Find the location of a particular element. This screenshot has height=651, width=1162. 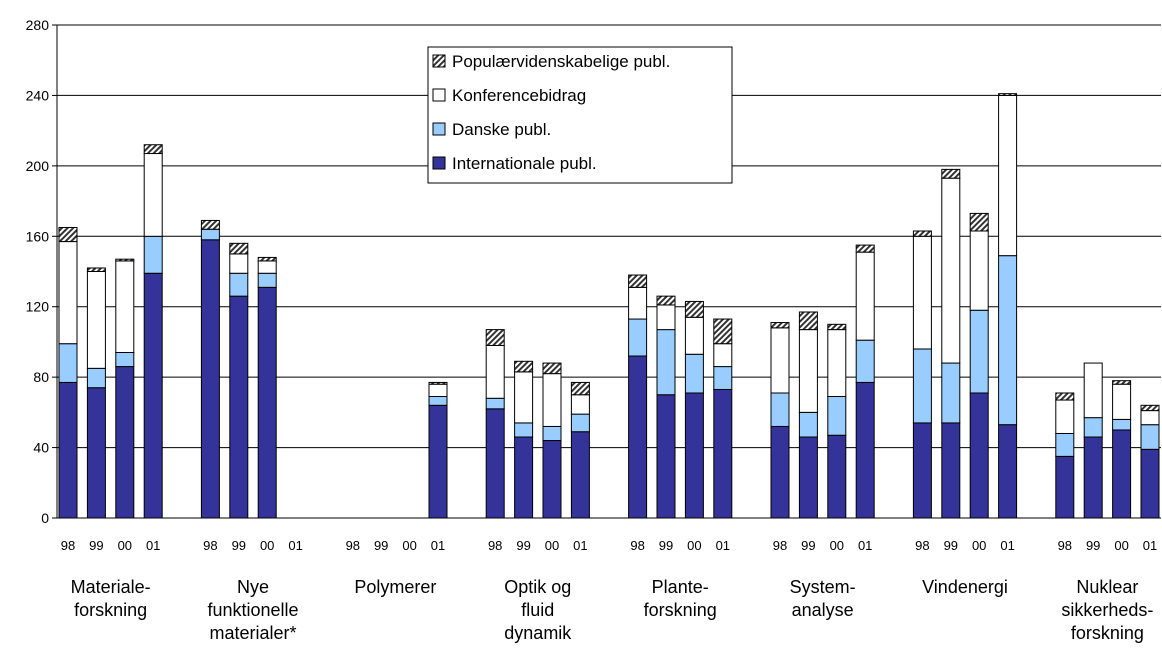

group-label: analyse is located at coordinates (823, 610).